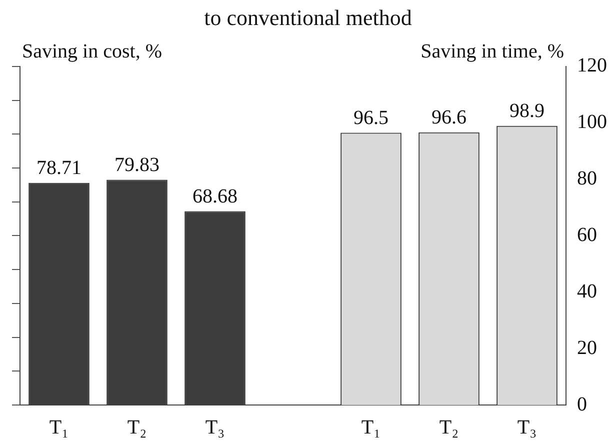 This screenshot has height=443, width=614. I want to click on data-label: 96.6, so click(449, 117).